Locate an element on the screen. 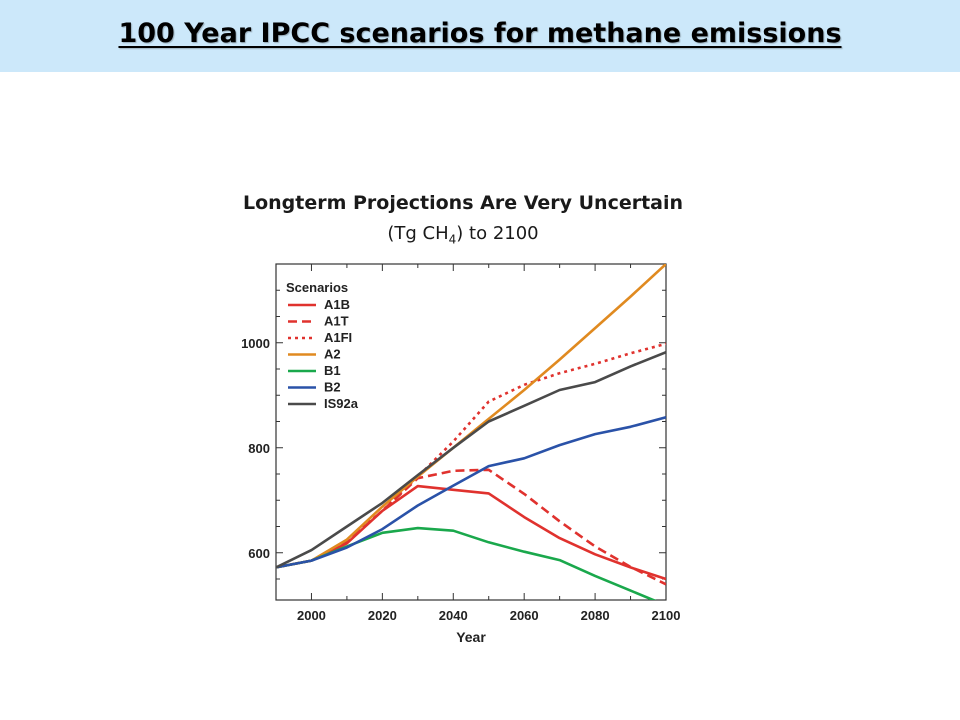 The height and width of the screenshot is (720, 960). series-line-b2 is located at coordinates (471, 492).